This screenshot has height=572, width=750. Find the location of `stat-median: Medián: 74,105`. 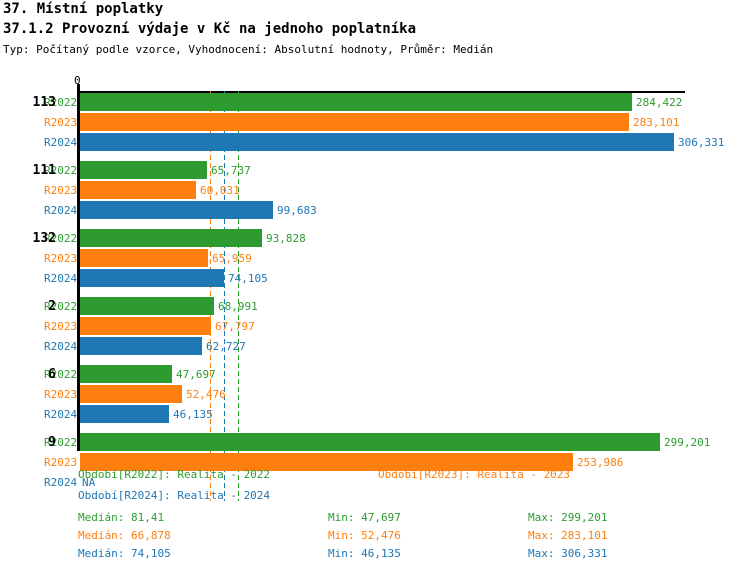

stat-median: Medián: 74,105 is located at coordinates (124, 553).